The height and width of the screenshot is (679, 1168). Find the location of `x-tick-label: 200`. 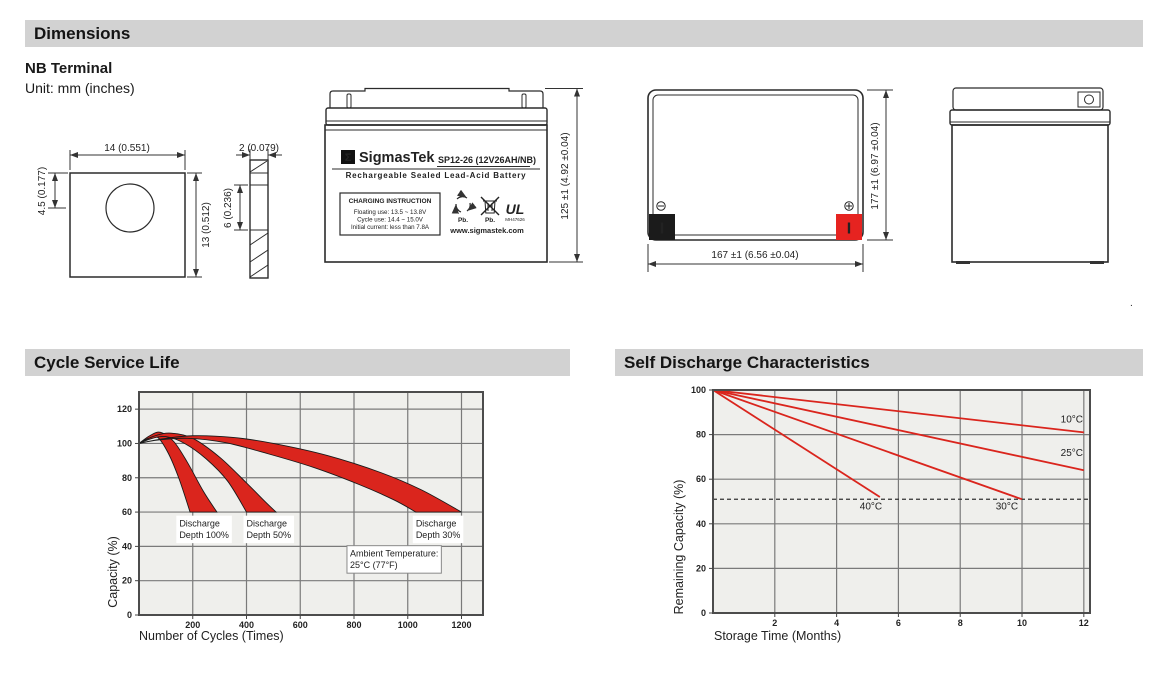

x-tick-label: 200 is located at coordinates (192, 625).